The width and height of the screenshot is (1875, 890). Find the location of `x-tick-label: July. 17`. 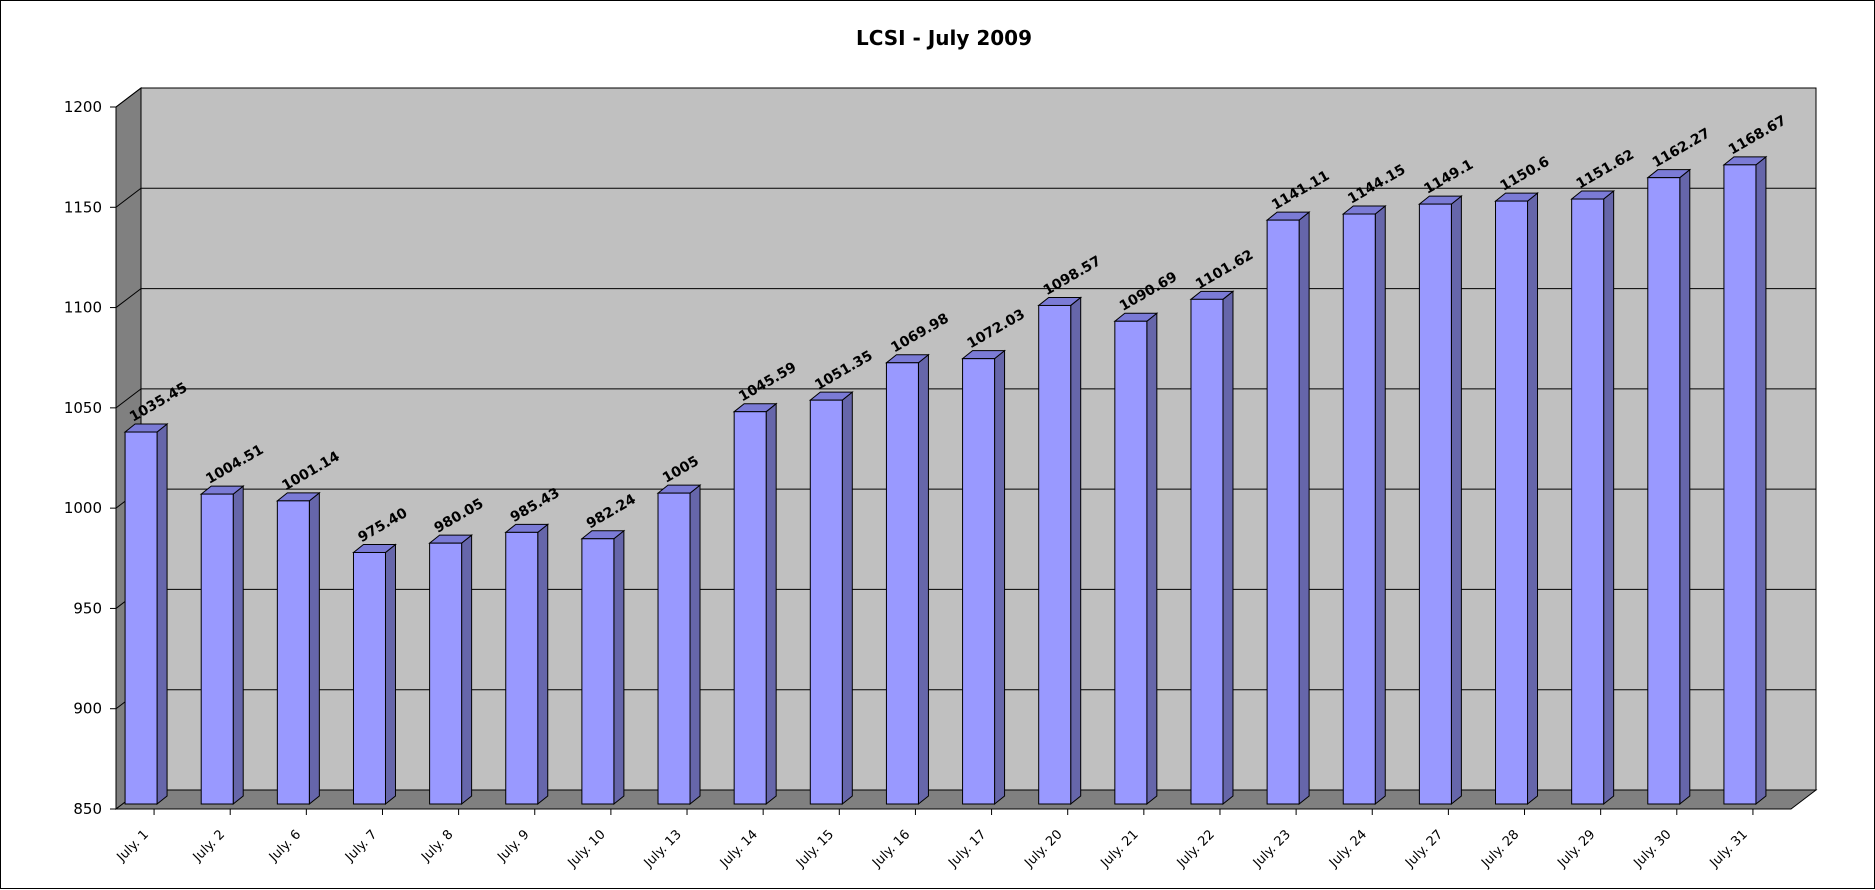

x-tick-label: July. 17 is located at coordinates (967, 849).